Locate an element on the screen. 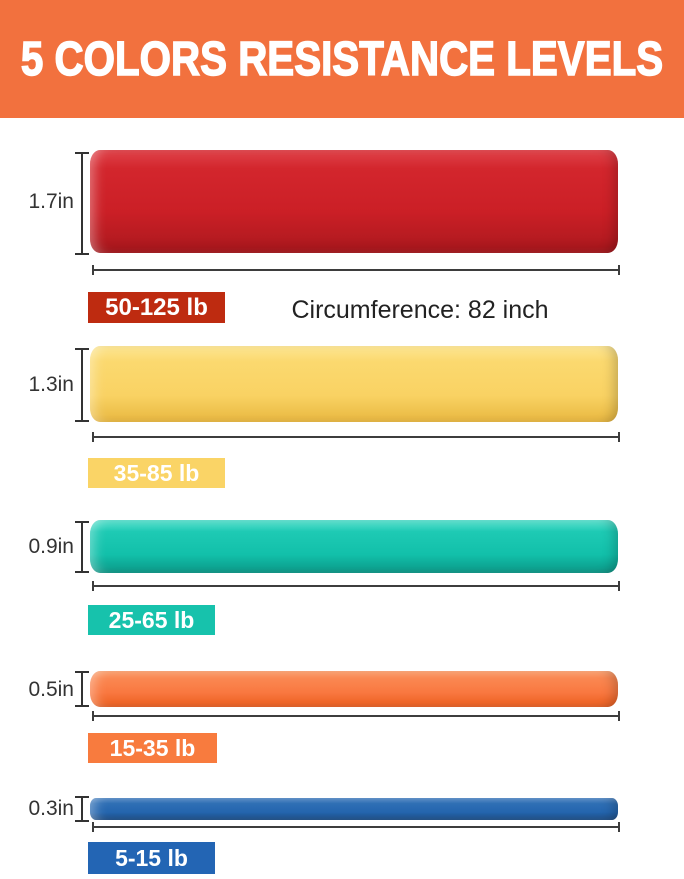  width-dimension-bracket-orange is located at coordinates (82, 689).